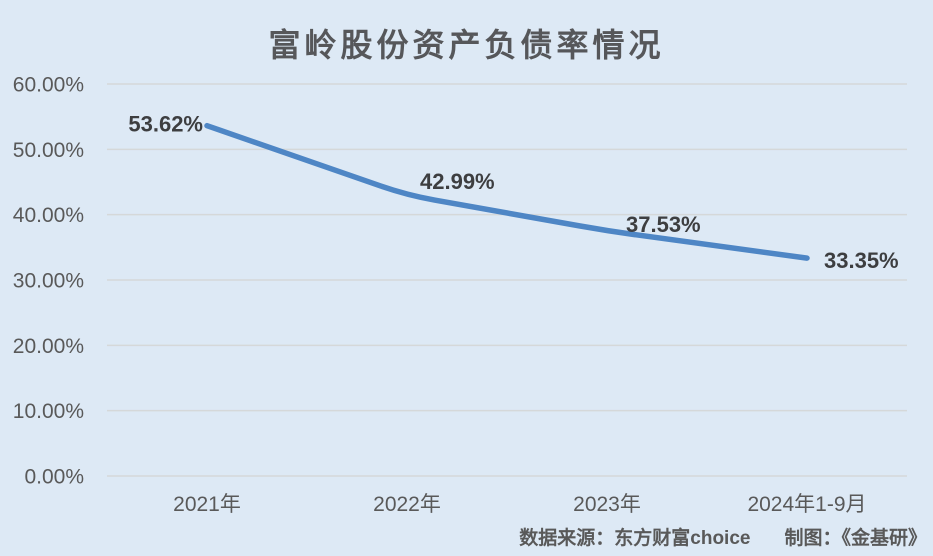  I want to click on point-label: 37.53%, so click(663, 224).